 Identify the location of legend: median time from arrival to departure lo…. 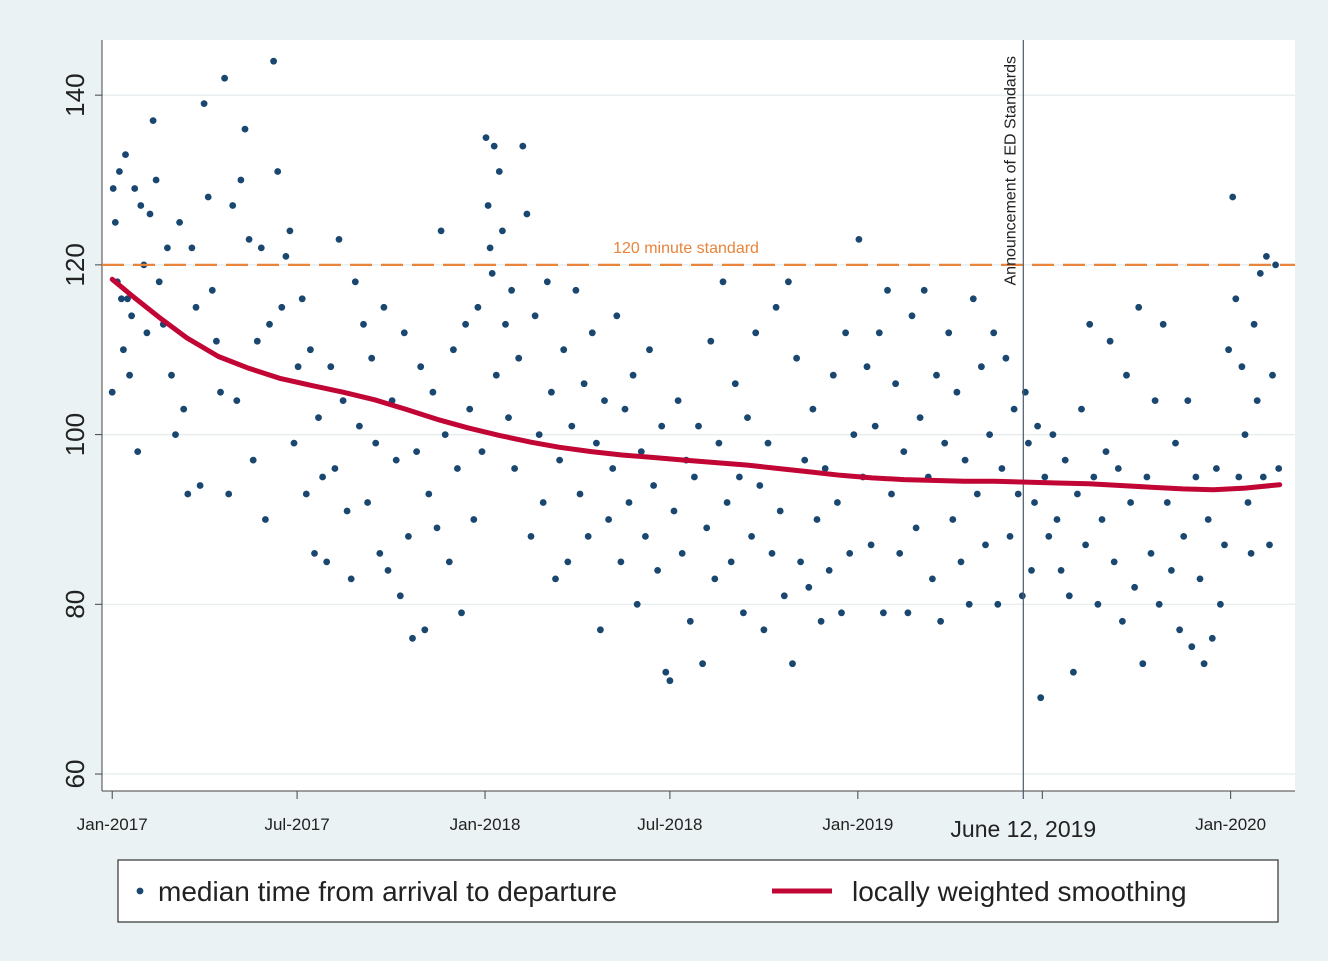
(698, 891).